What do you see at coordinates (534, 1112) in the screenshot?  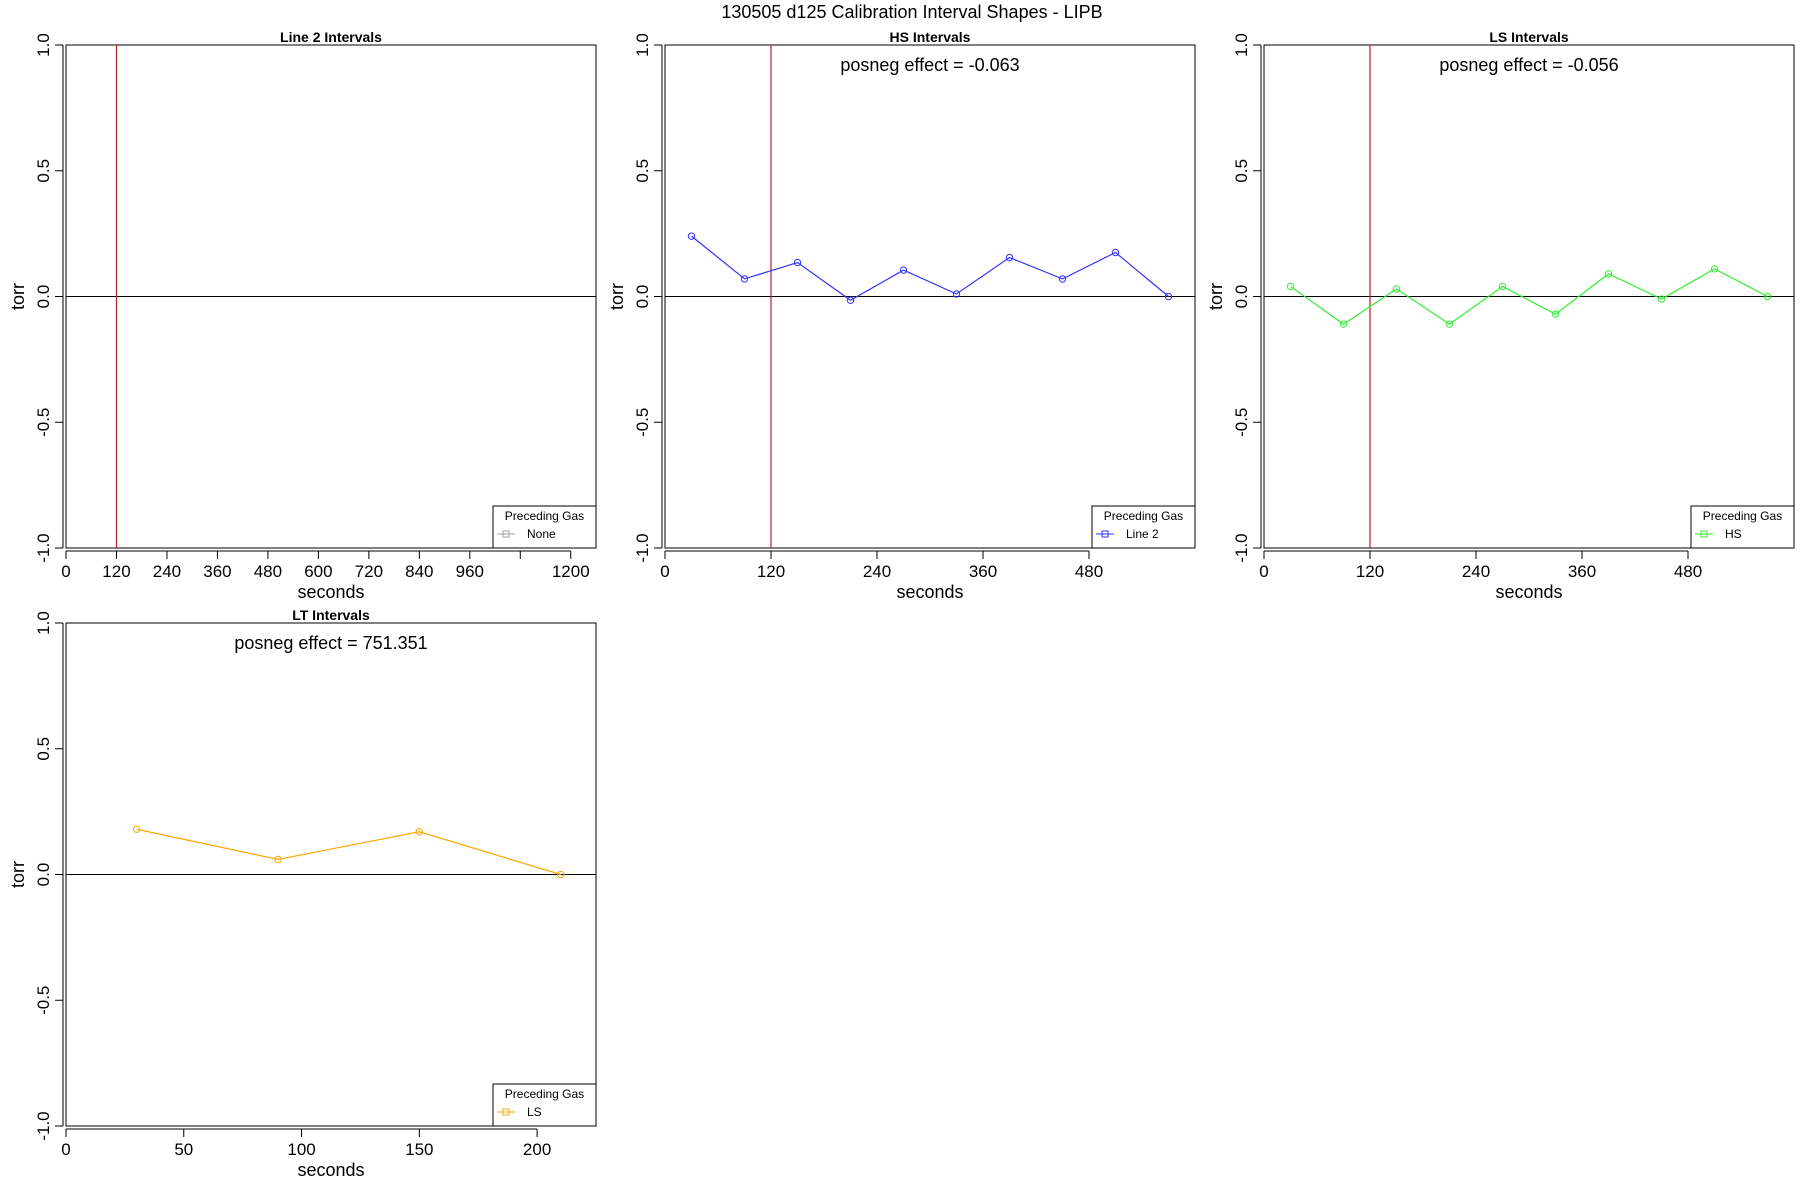 I see `legend-label: LS` at bounding box center [534, 1112].